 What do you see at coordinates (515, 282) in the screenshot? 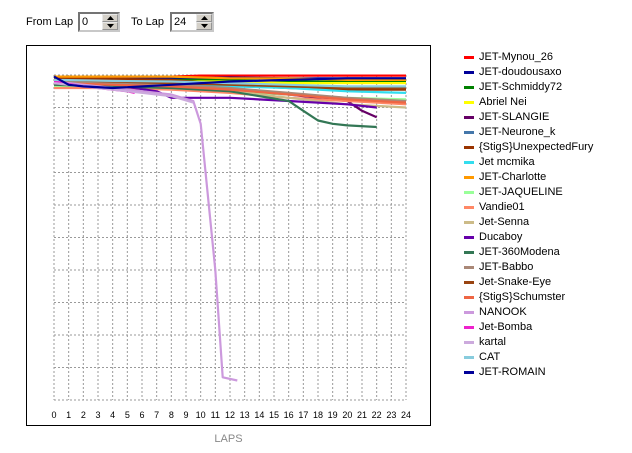
I see `legend-label: Jet-Snake-Eye` at bounding box center [515, 282].